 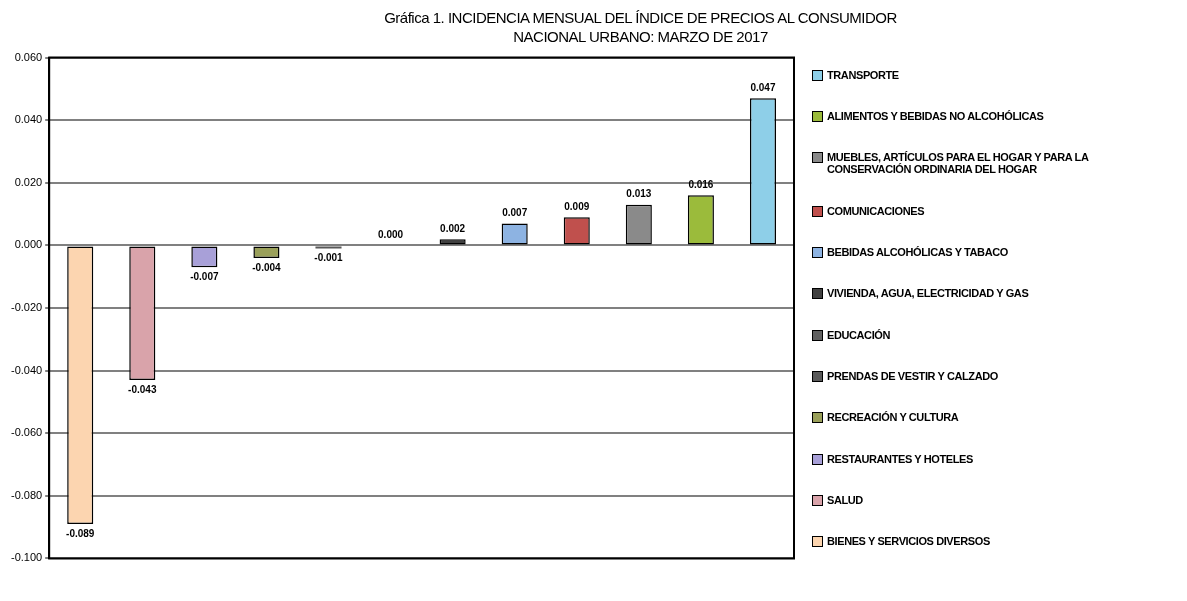 I want to click on y-tick-label: -0.040, so click(x=26, y=369).